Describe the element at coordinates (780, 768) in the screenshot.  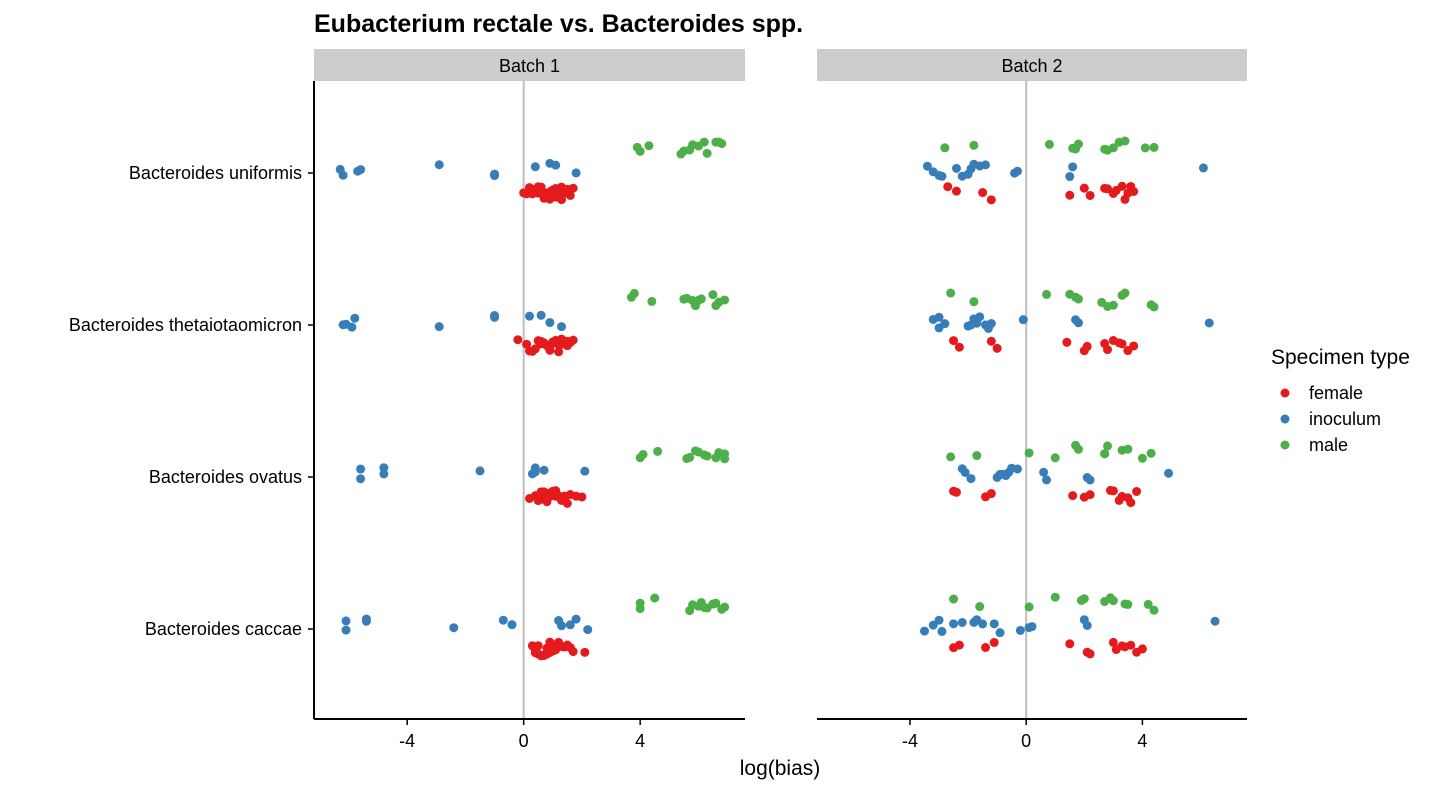
I see `x-axis-title: log(bias)` at that location.